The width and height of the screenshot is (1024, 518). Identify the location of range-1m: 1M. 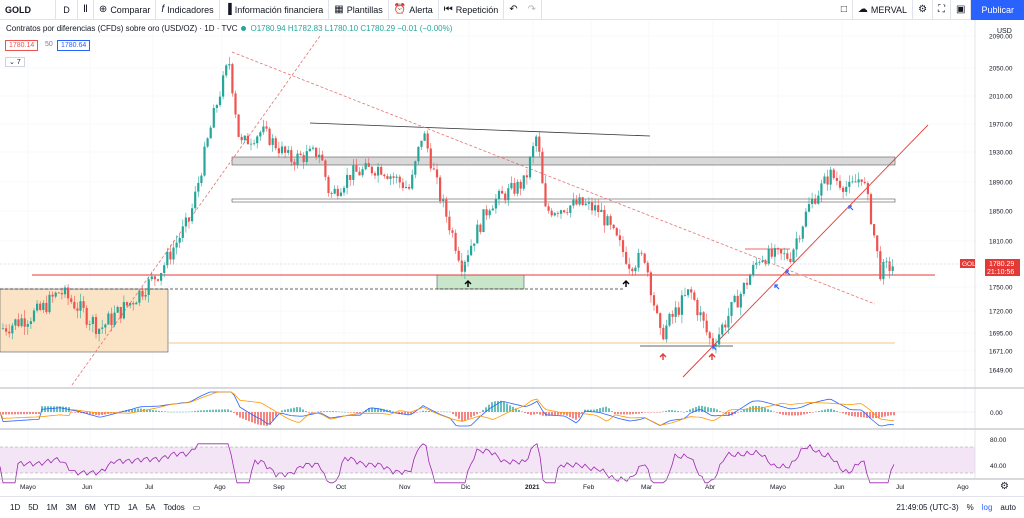
(52, 507).